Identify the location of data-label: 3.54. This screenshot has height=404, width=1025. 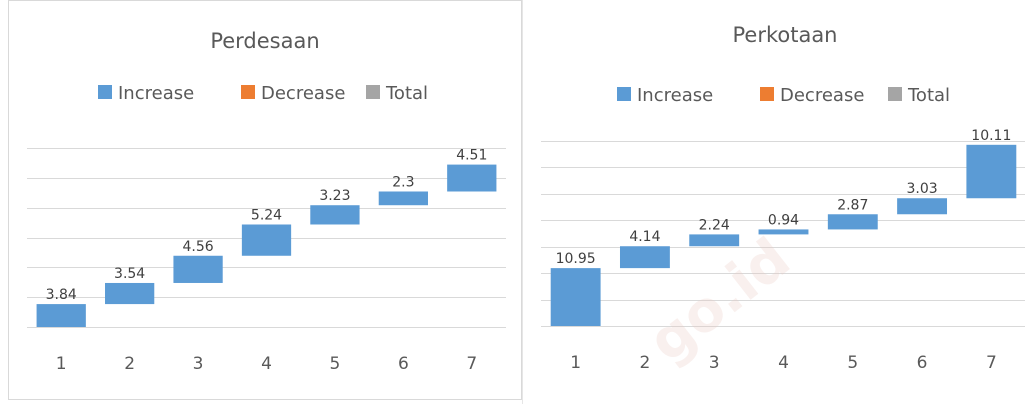
(129, 274).